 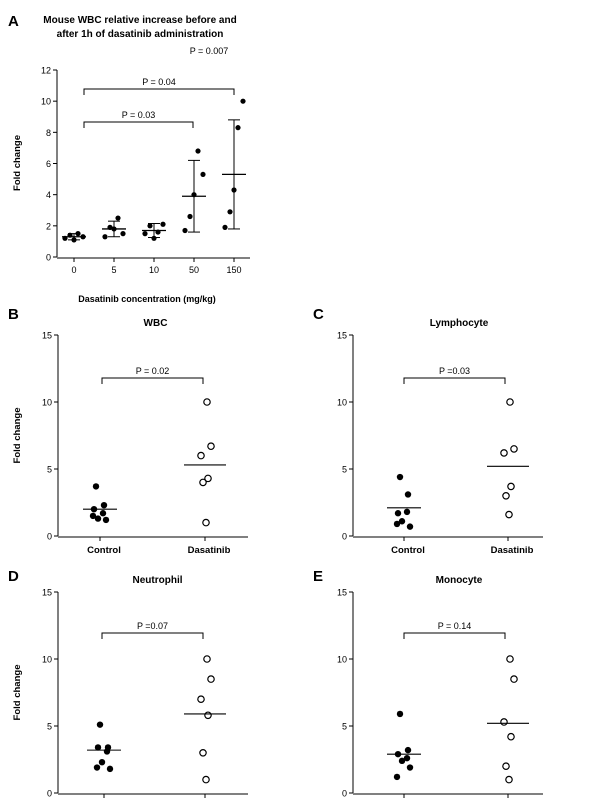 What do you see at coordinates (454, 635) in the screenshot?
I see `panel-e-annotation-bracket` at bounding box center [454, 635].